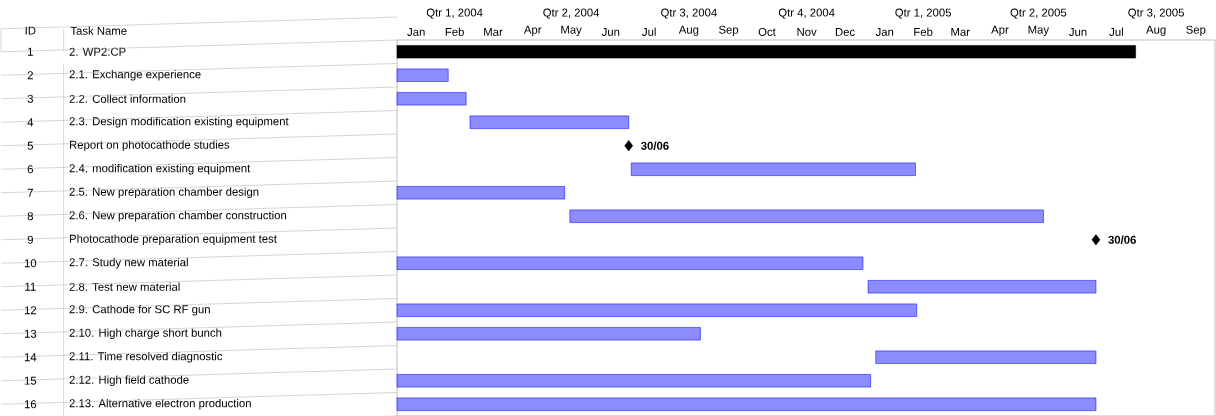  I want to click on y-tick-label: 2.1. Exchange experience, so click(135, 75).